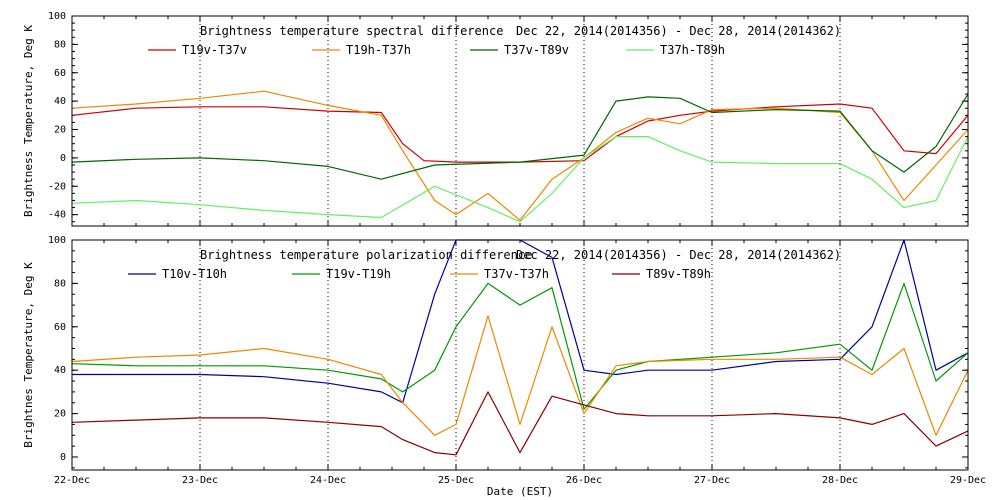 This screenshot has width=1000, height=500. Describe the element at coordinates (28, 355) in the screenshot. I see `y-axis-label: Brightnes Temperature, Deg K` at that location.